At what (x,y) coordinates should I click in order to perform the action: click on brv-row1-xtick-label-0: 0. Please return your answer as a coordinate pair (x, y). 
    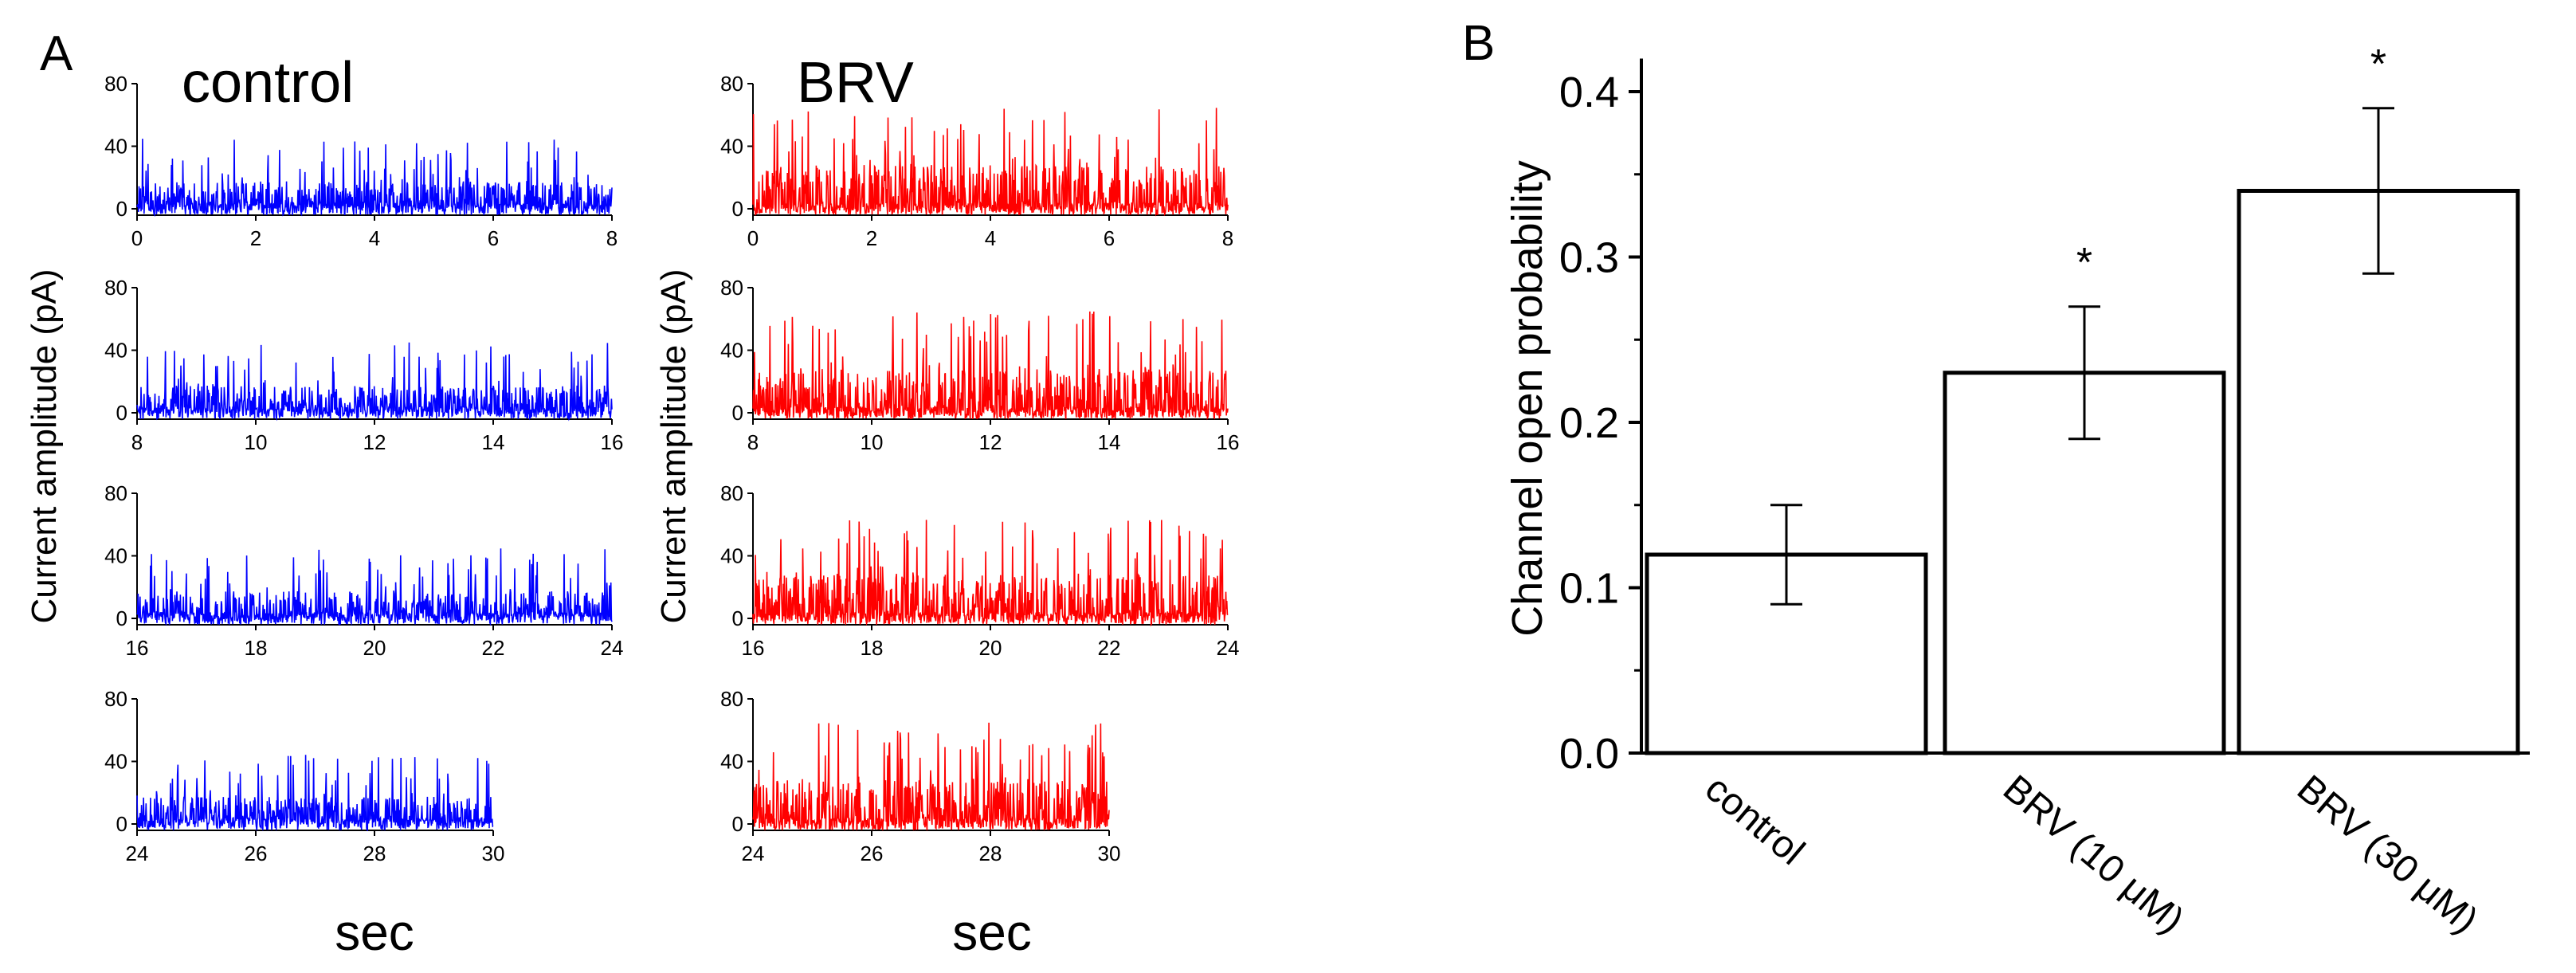
    Looking at the image, I should click on (753, 238).